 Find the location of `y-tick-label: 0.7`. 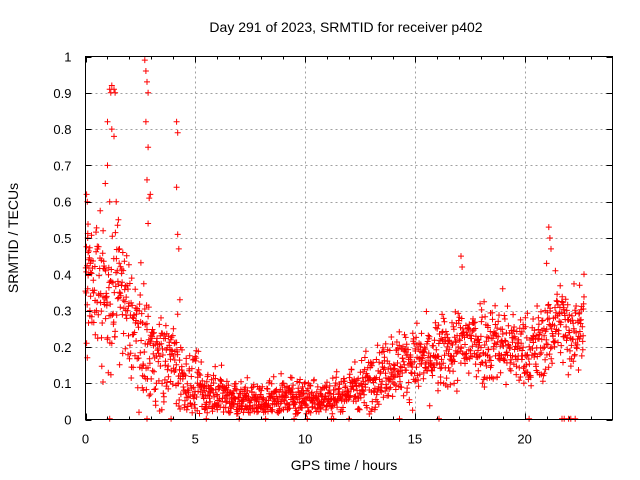

y-tick-label: 0.7 is located at coordinates (62, 165).